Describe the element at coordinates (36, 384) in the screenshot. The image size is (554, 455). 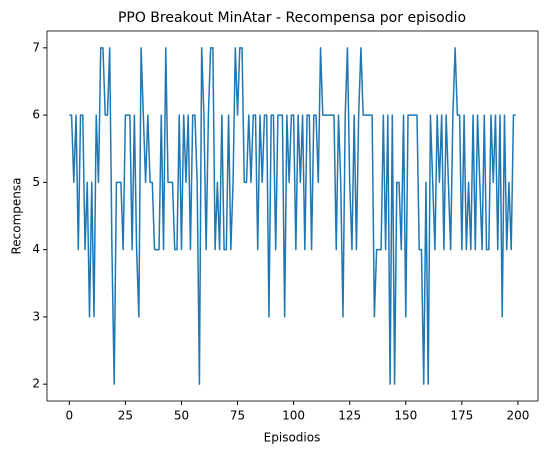
I see `y-tick-label: 2` at that location.